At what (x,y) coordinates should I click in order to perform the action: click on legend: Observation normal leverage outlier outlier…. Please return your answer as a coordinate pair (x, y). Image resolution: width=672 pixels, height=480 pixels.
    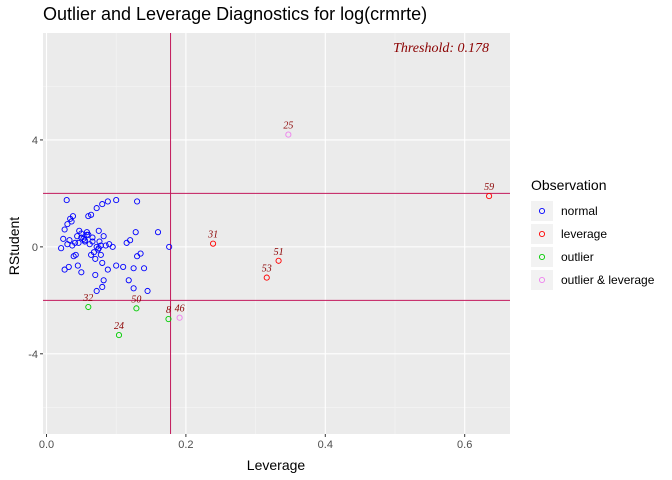
    Looking at the image, I should click on (593, 233).